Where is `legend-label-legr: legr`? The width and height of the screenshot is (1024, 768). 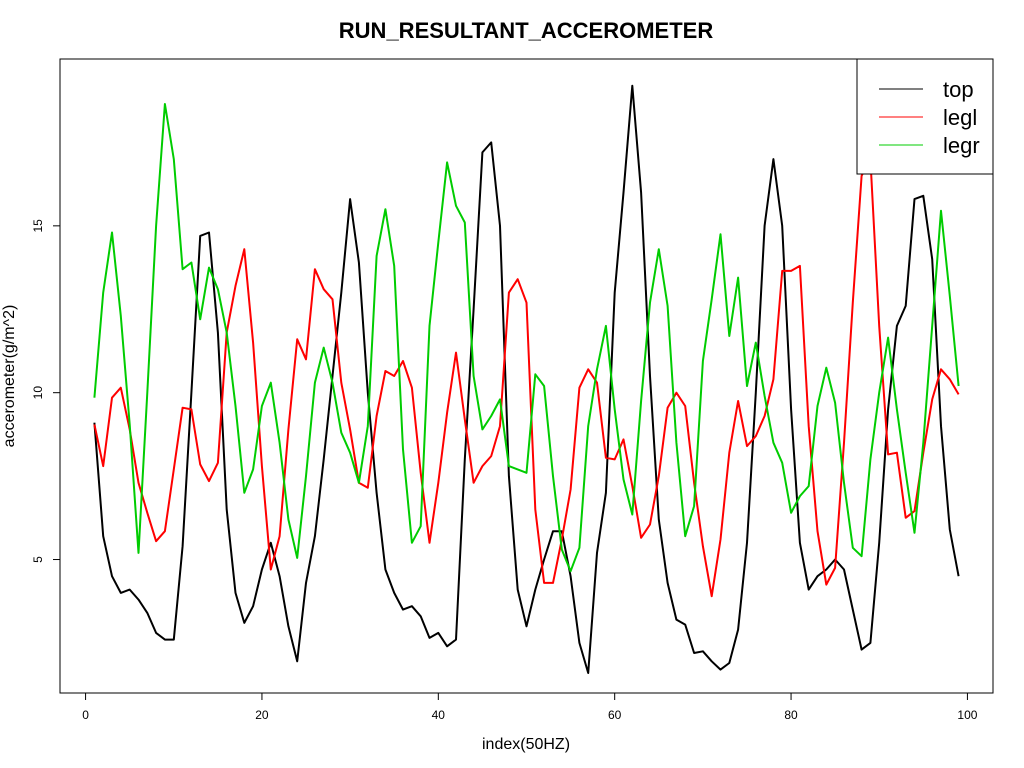
legend-label-legr: legr is located at coordinates (961, 145).